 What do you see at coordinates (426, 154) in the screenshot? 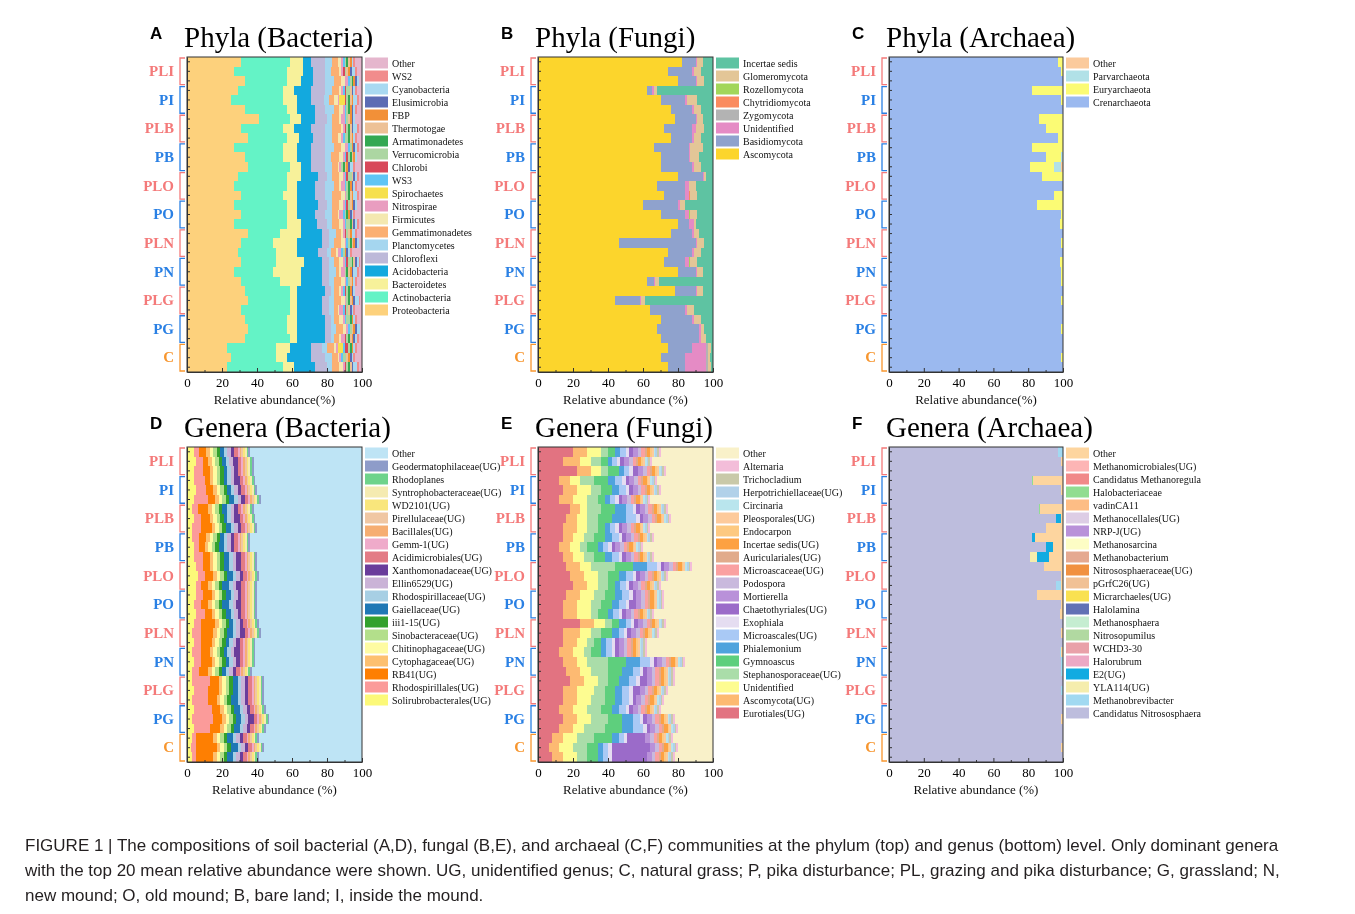
I see `legend-label: Verrucomicrobia` at bounding box center [426, 154].